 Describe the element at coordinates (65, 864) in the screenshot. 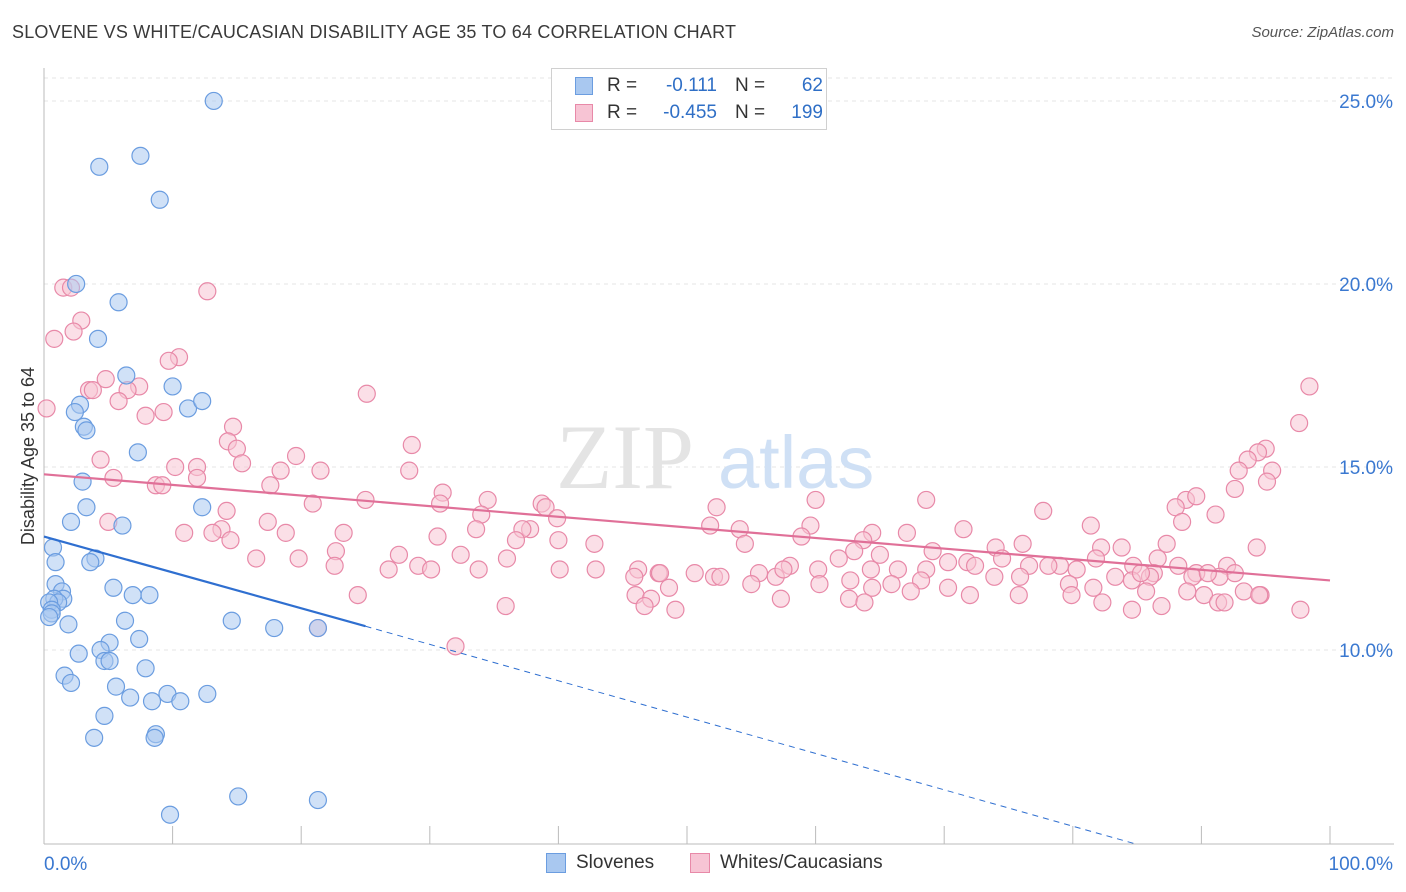

I see `x-tick-label: 0.0%` at that location.